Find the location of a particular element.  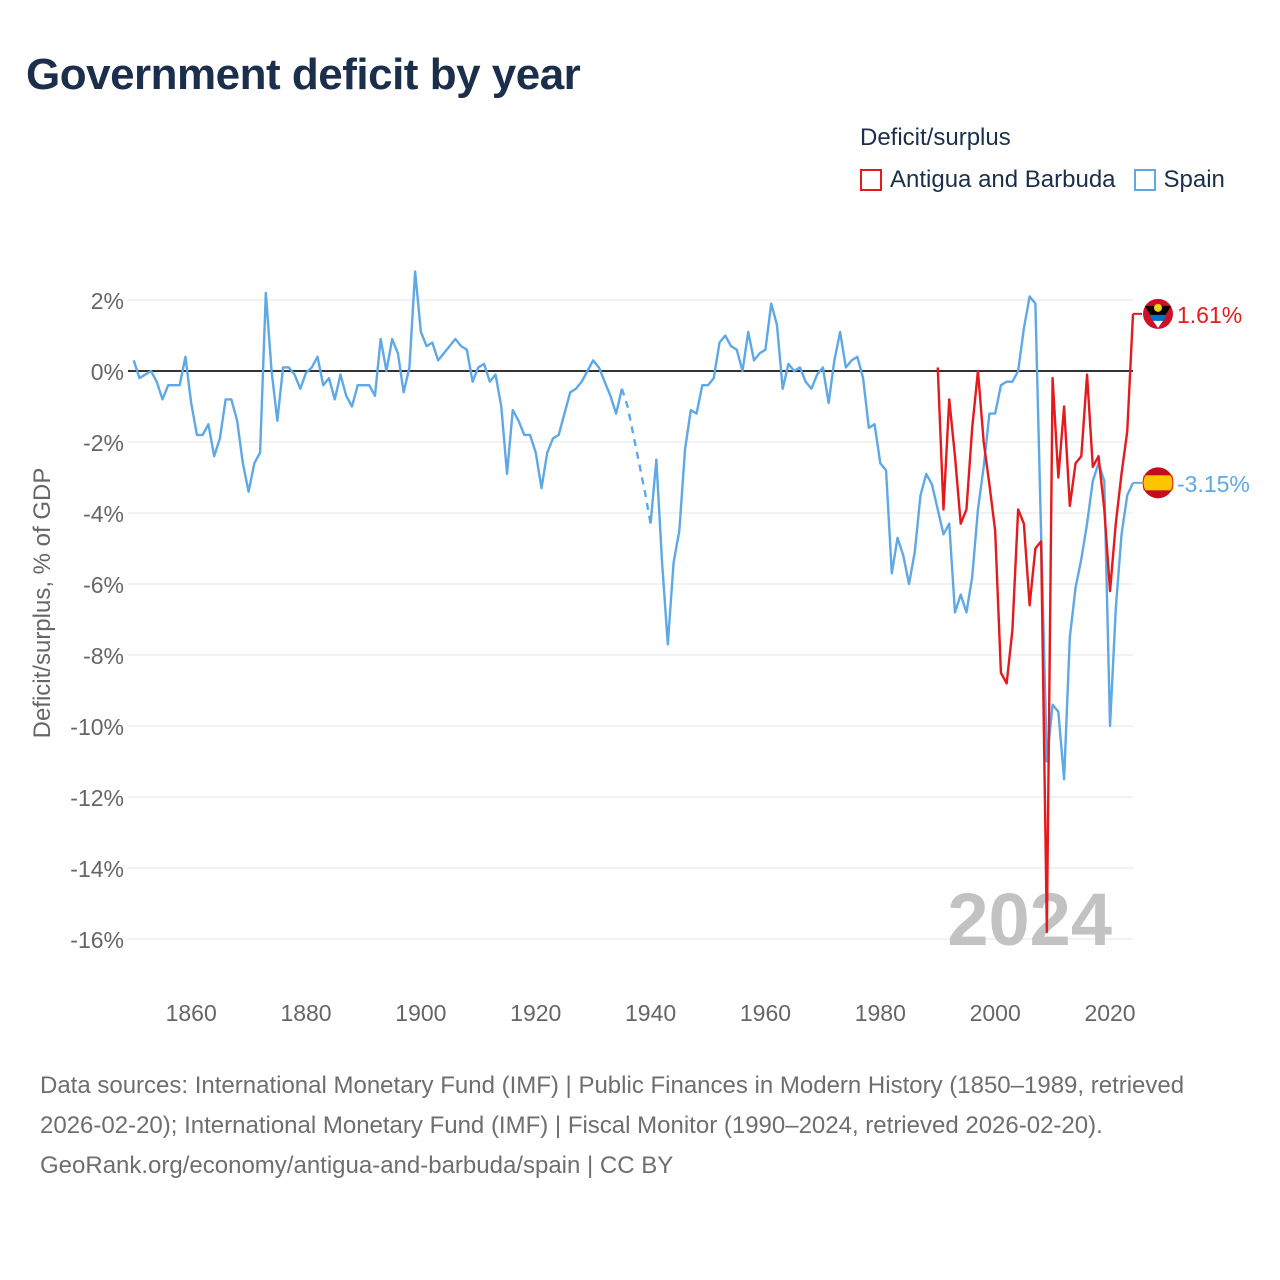

x-tick-label: 2000 is located at coordinates (995, 1013).